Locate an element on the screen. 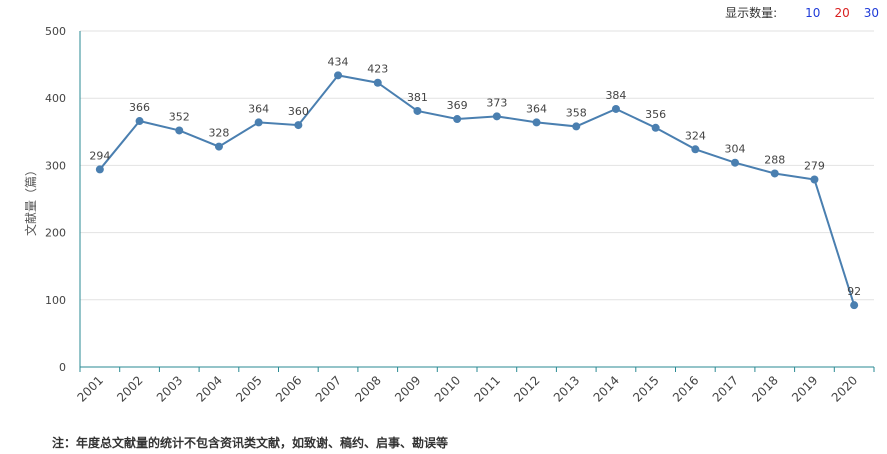 The height and width of the screenshot is (454, 887). x-tick-label: 2017 is located at coordinates (725, 388).